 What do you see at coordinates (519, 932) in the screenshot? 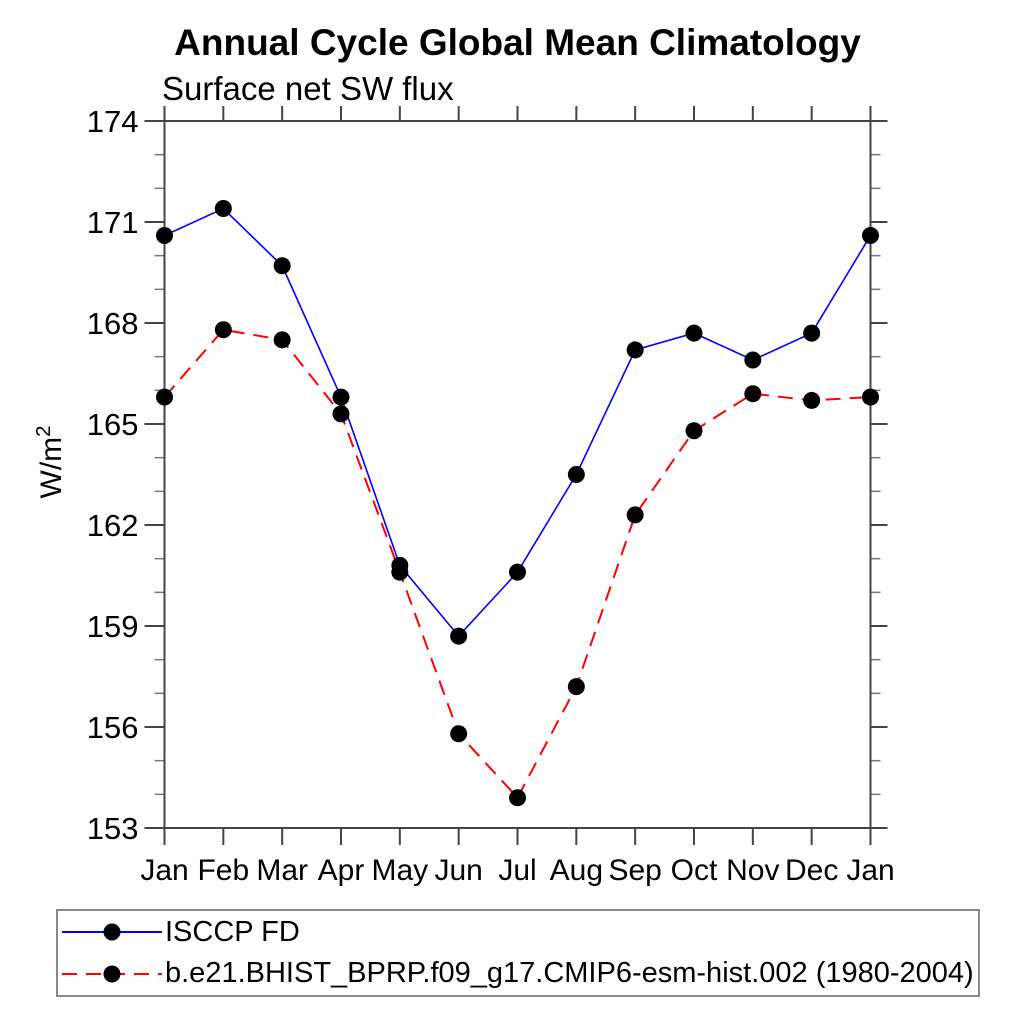
I see `legend-entry-isccp-fd: ISCCP FD` at bounding box center [519, 932].